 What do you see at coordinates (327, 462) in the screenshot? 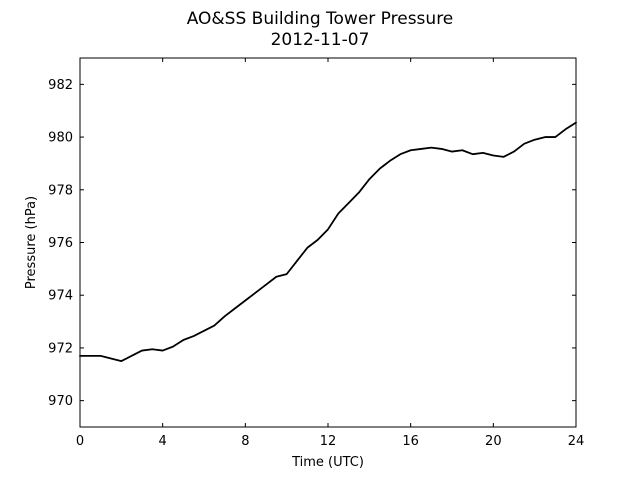
I see `x-axis-label: Time (UTC)` at bounding box center [327, 462].